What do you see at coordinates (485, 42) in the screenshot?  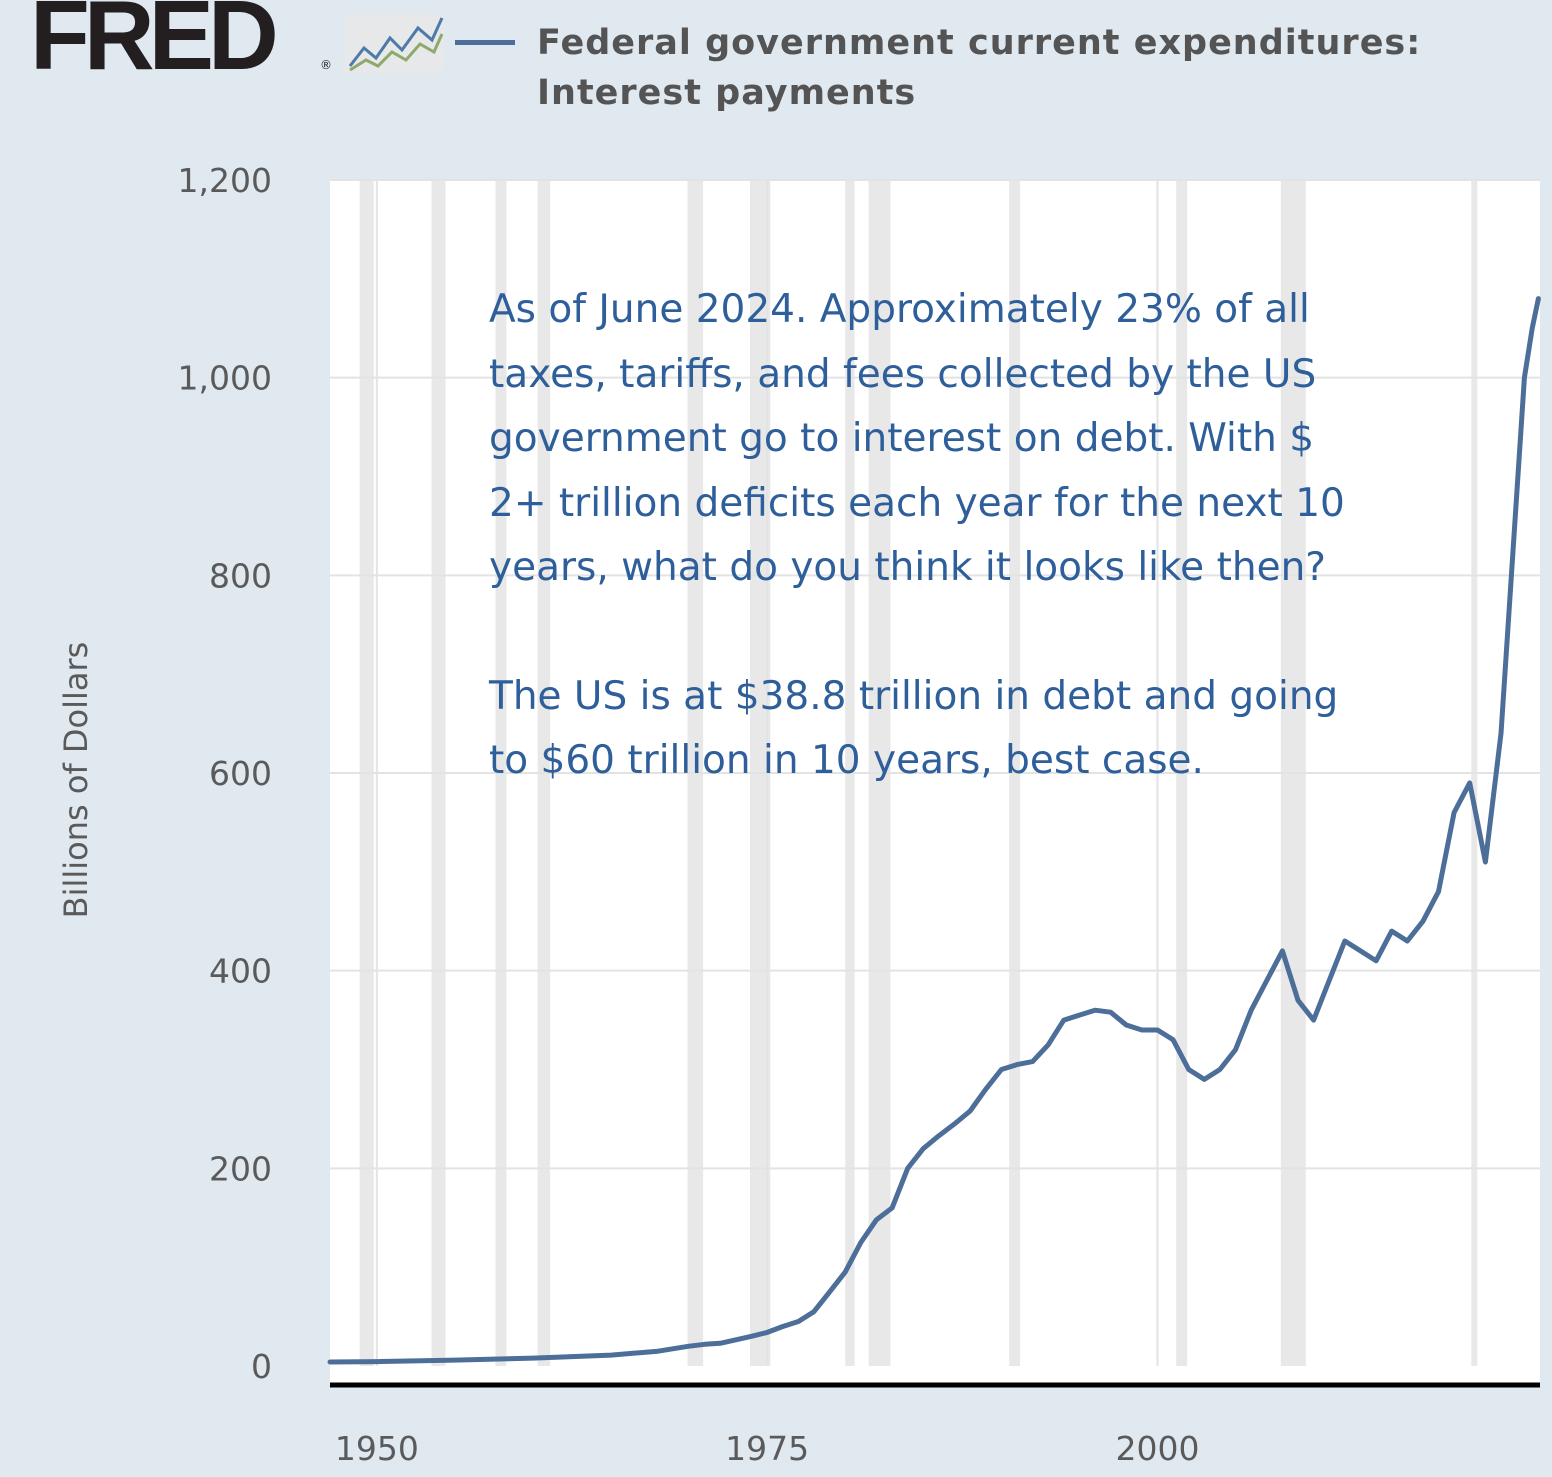 I see `legend-swatch` at bounding box center [485, 42].